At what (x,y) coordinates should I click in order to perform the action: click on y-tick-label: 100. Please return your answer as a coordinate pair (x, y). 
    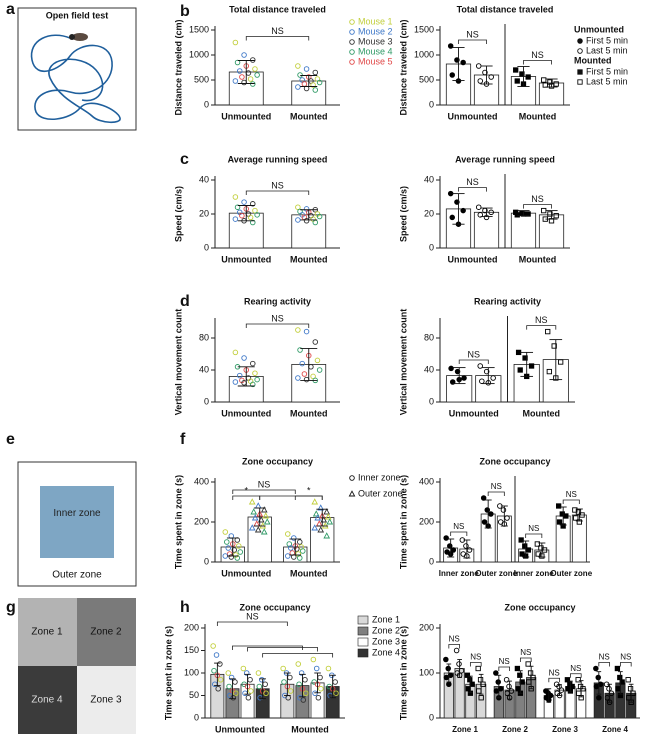
    Looking at the image, I should click on (191, 672).